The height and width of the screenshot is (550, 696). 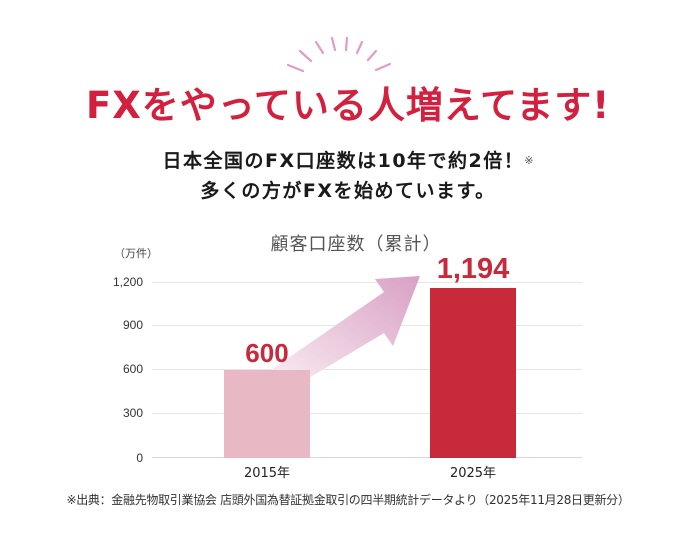 I want to click on y-tick-1200: 1,200, so click(x=127, y=282).